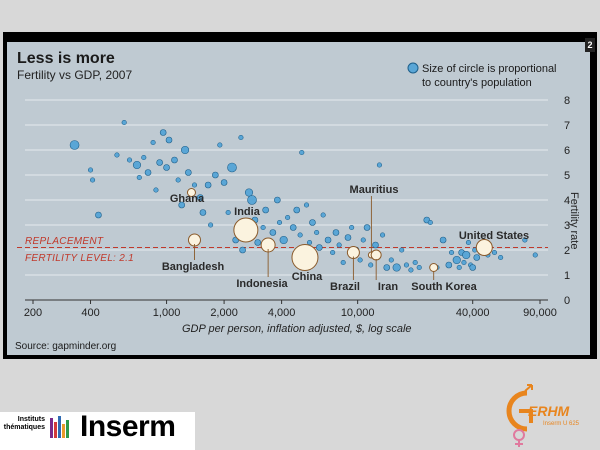 This screenshot has height=450, width=600. Describe the element at coordinates (477, 83) in the screenshot. I see `legend-line-2: to country's population` at that location.